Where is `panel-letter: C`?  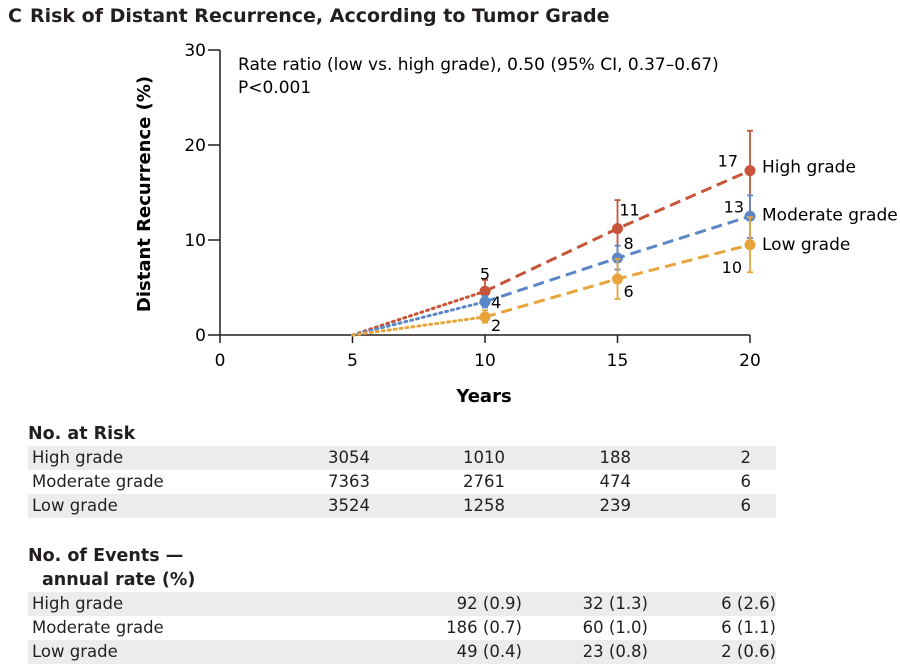 panel-letter: C is located at coordinates (15, 16).